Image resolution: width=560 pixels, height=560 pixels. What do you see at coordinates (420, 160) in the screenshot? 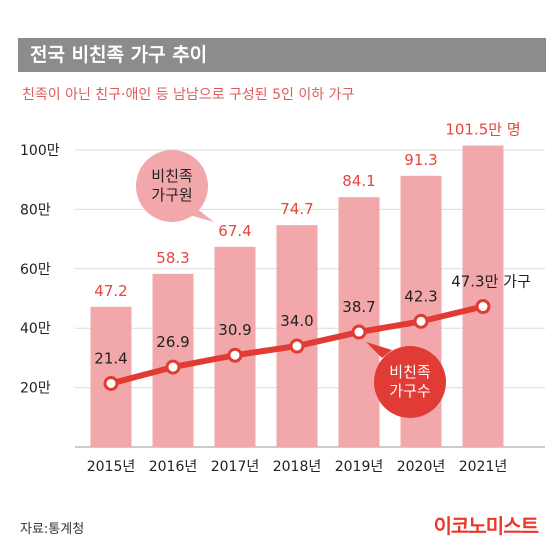
I see `bar-value-label: 91.3` at bounding box center [420, 160].